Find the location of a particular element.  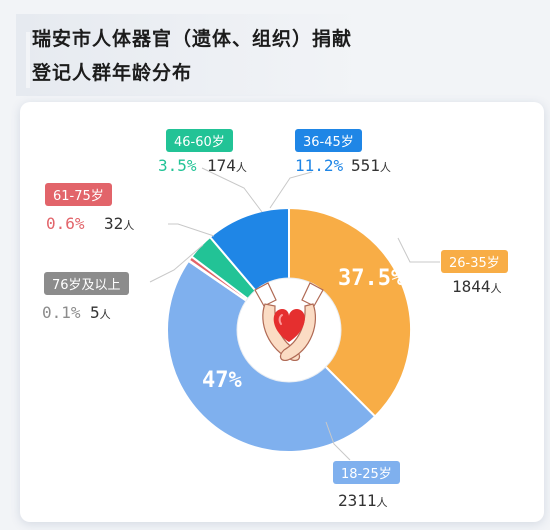

count-26-35: 1844人 is located at coordinates (477, 286).